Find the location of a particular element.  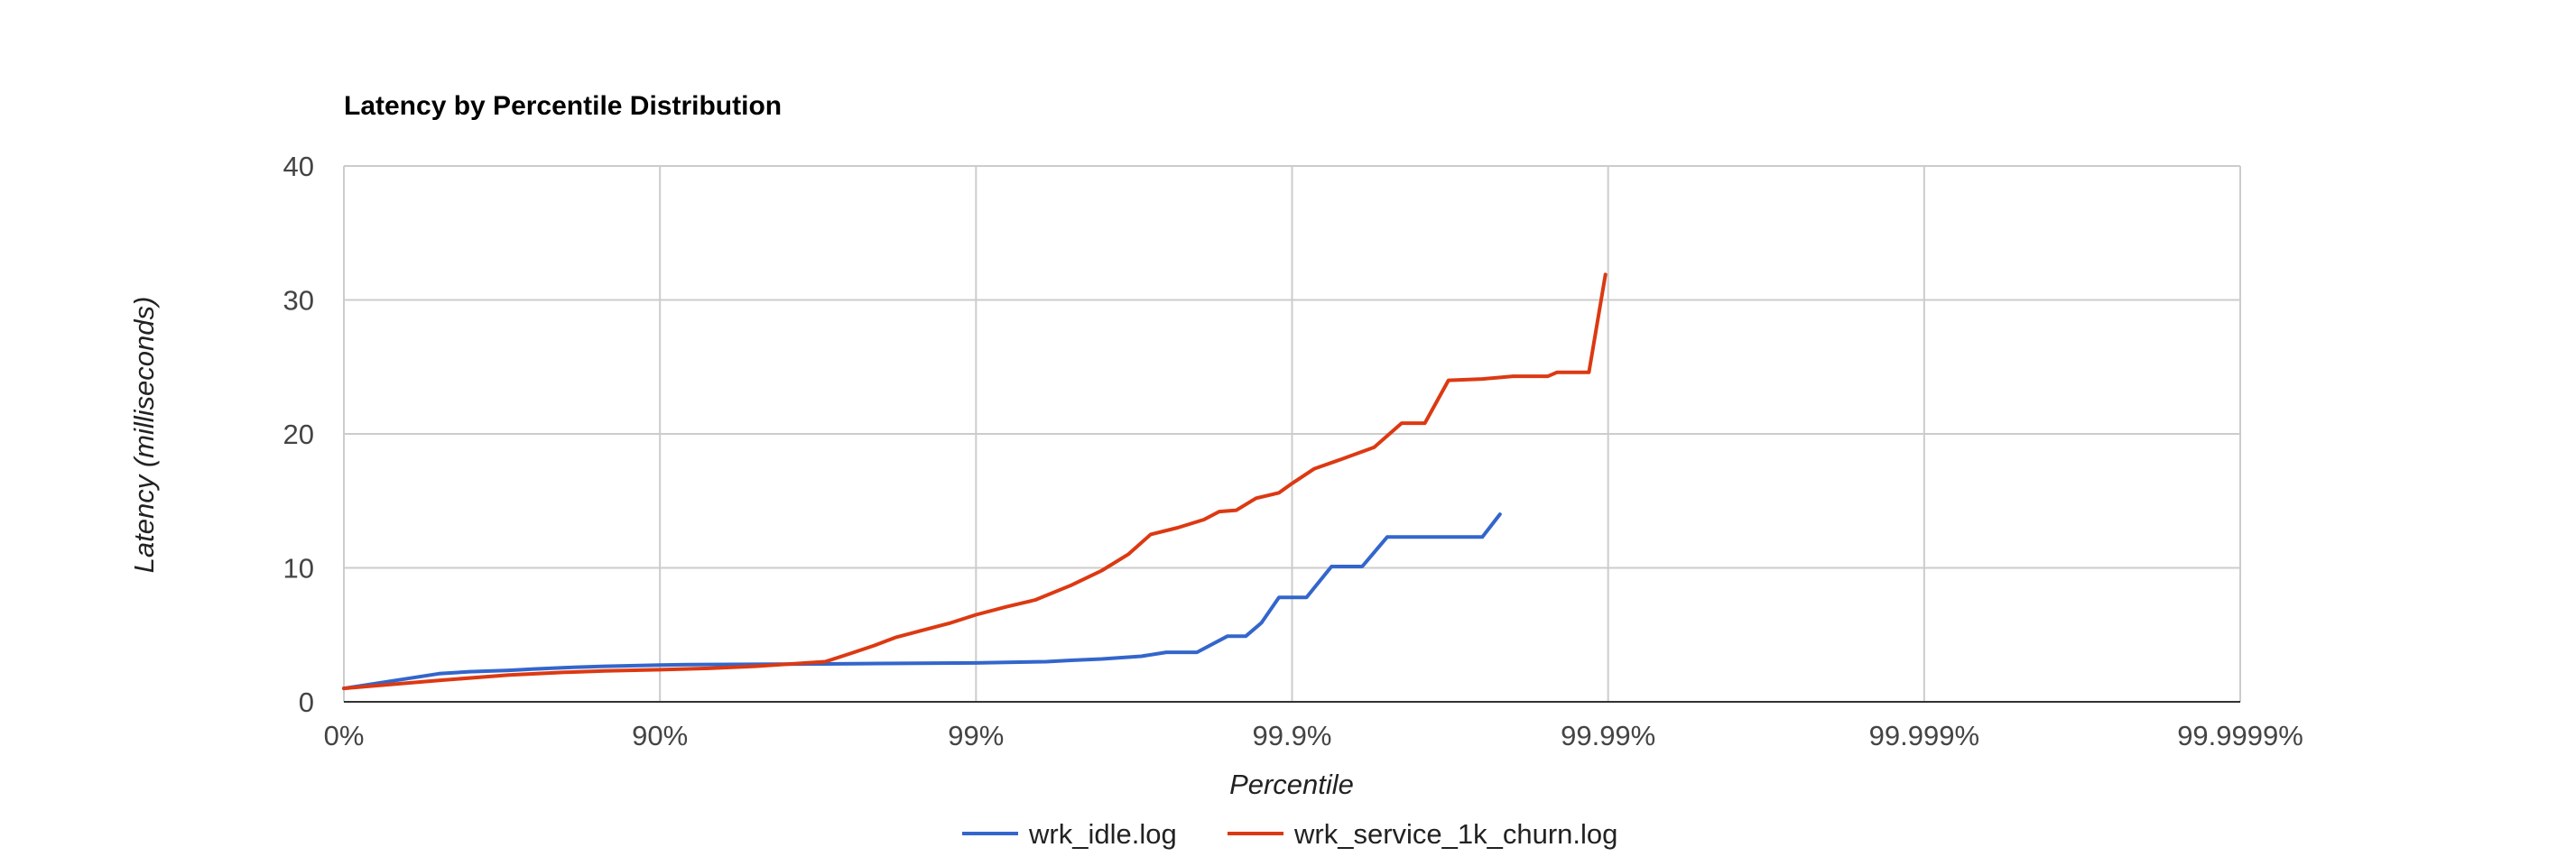

x-tick-label: 0% is located at coordinates (344, 735).